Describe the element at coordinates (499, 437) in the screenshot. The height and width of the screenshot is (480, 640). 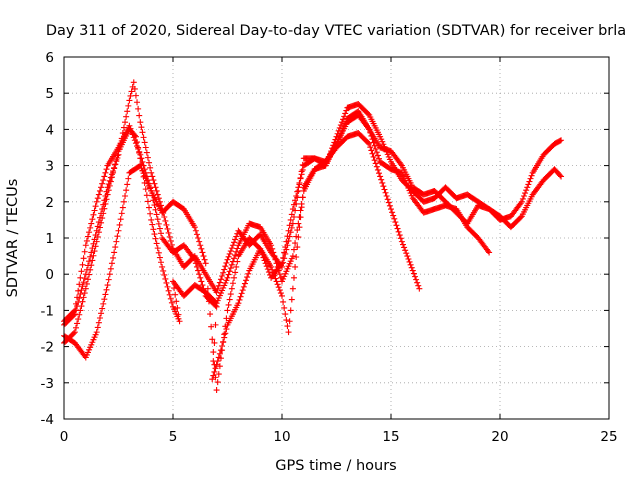
I see `x-tick-label: 20` at that location.